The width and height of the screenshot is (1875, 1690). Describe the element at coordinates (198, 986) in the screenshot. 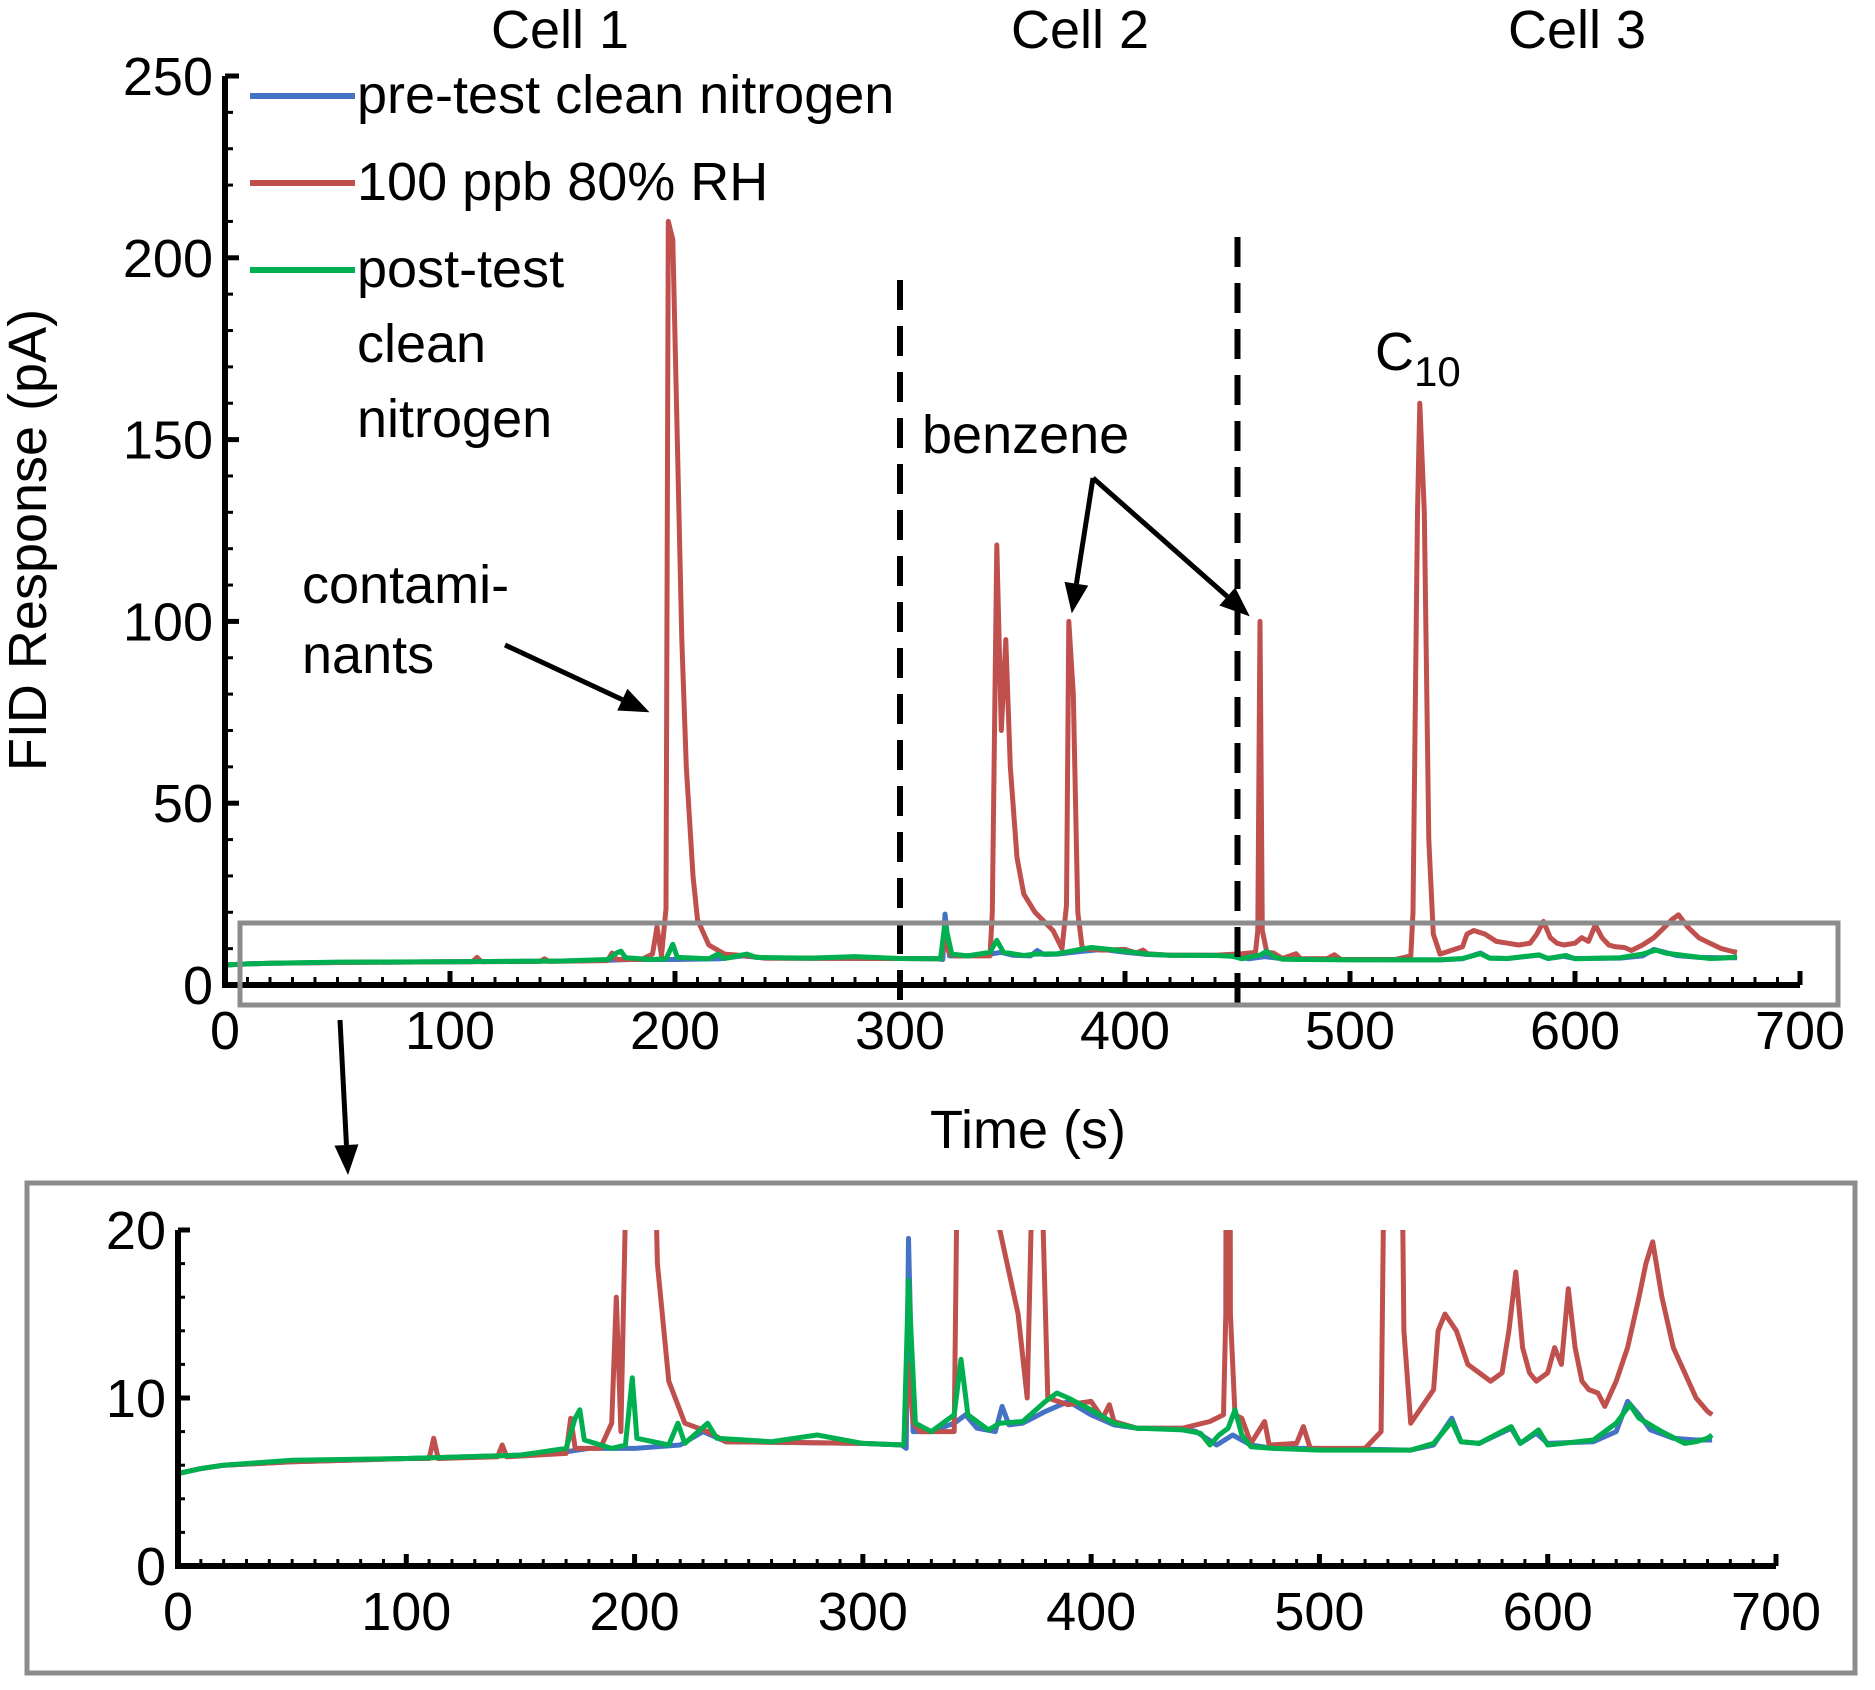

I see `main-y-tick-label: 0` at that location.